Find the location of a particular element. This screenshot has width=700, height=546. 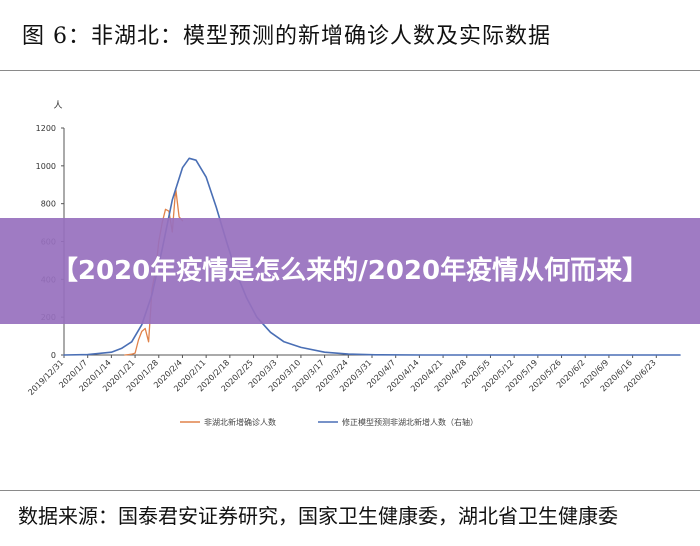

banner-title: 【2020年疫情是怎么来的/2020年疫情从何而来】 is located at coordinates (350, 271).